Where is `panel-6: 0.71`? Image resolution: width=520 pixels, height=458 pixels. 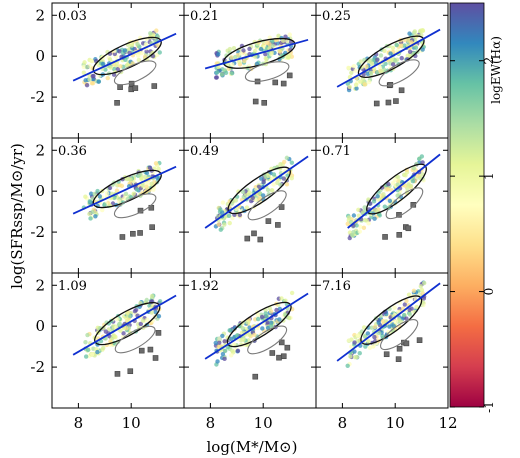
panel-6: 0.71 is located at coordinates (382, 205).